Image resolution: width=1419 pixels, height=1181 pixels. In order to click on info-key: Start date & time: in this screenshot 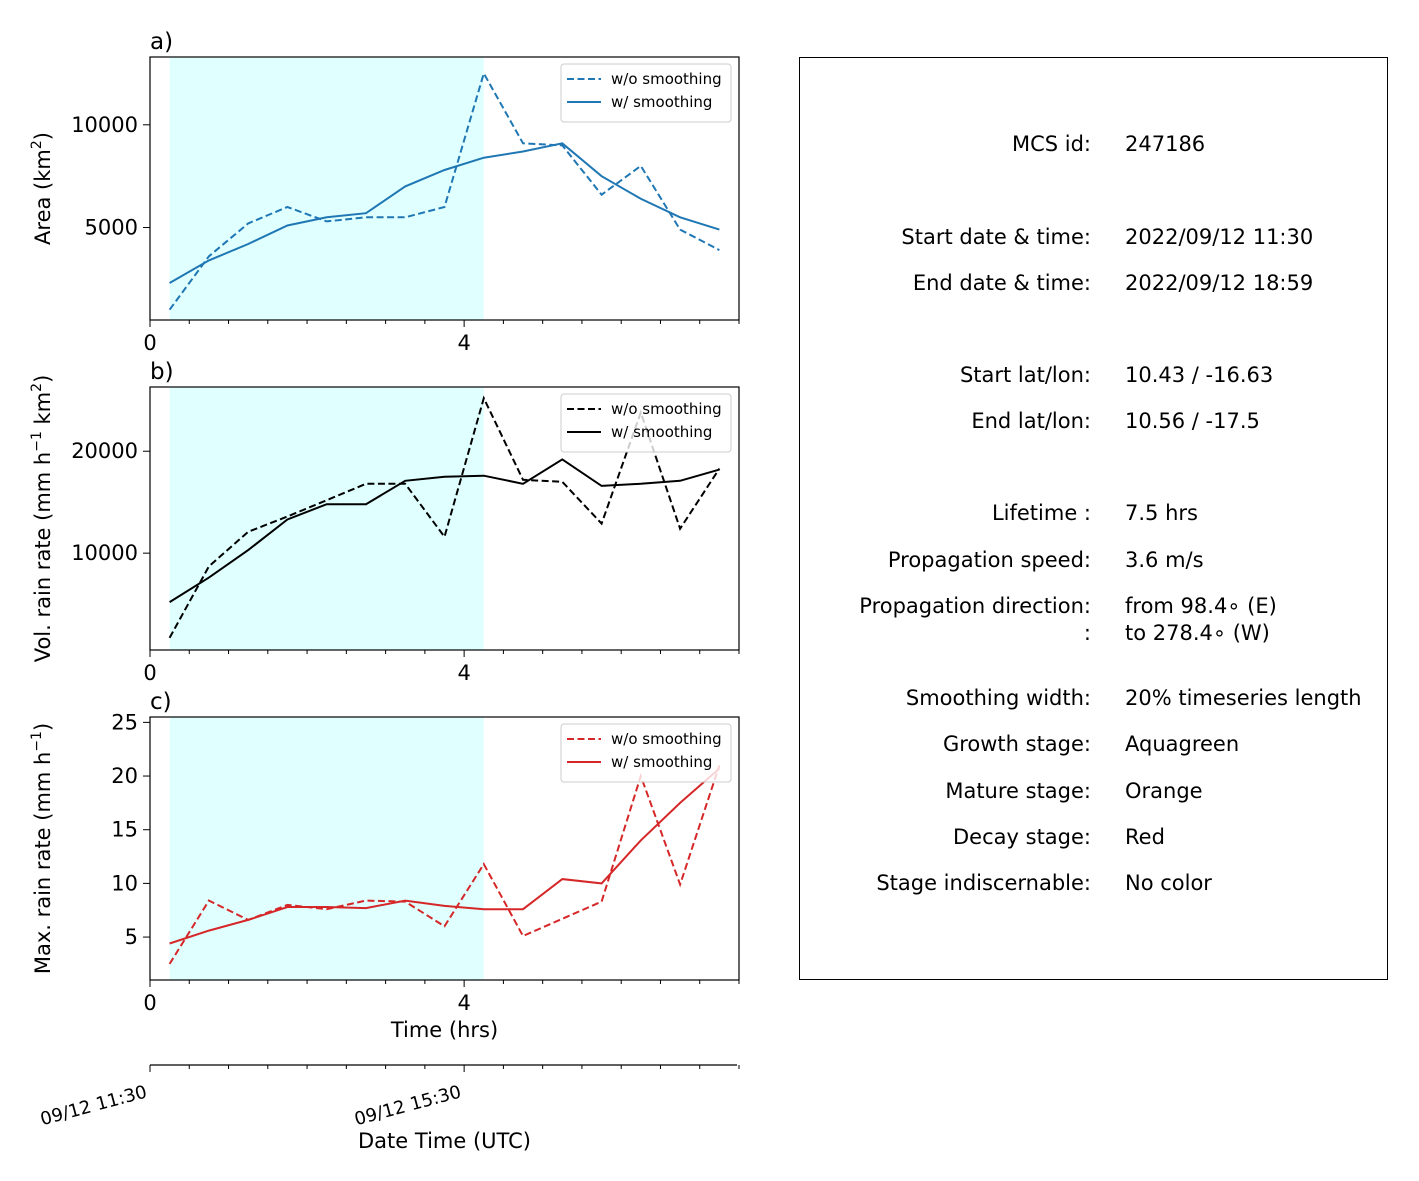, I will do `click(996, 237)`.